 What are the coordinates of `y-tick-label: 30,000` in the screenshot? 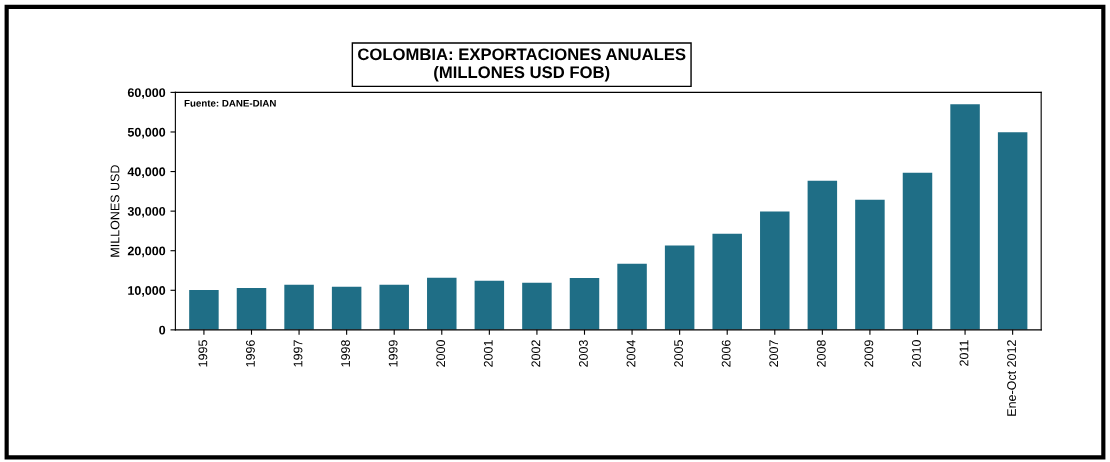 It's located at (146, 212).